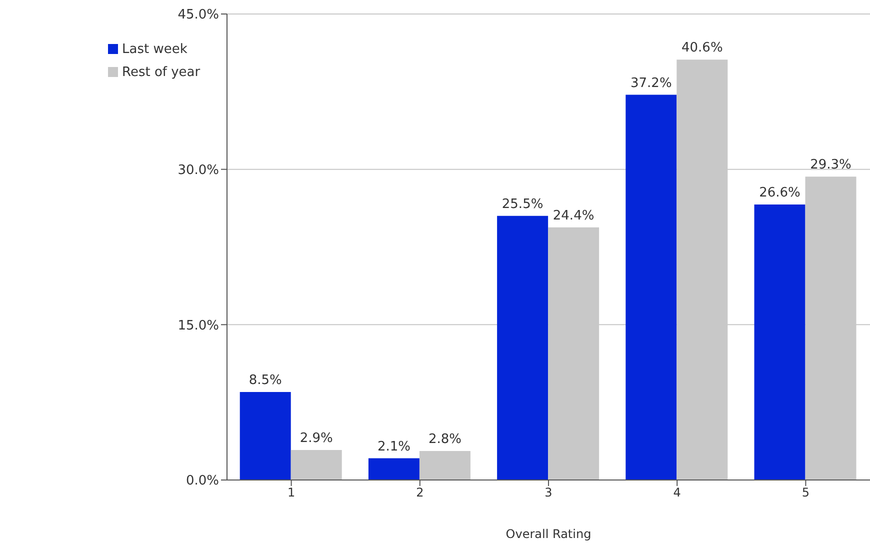 The image size is (870, 555). What do you see at coordinates (316, 438) in the screenshot?
I see `data-label: 2.9%` at bounding box center [316, 438].